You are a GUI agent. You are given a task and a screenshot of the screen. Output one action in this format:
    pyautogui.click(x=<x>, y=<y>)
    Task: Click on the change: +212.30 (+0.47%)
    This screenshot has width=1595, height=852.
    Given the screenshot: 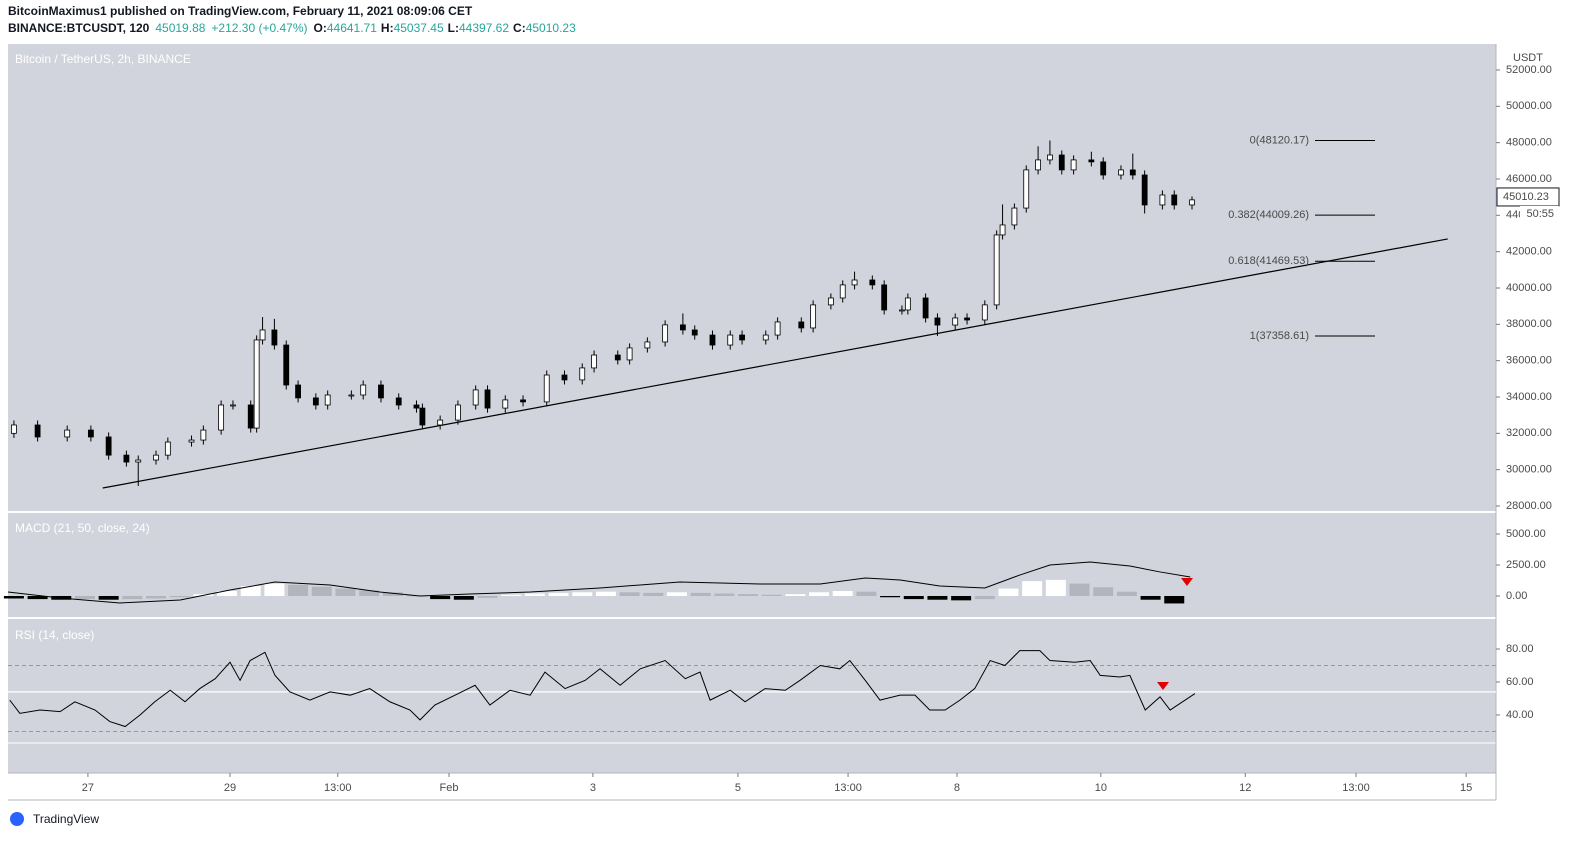 What is the action you would take?
    pyautogui.click(x=259, y=28)
    